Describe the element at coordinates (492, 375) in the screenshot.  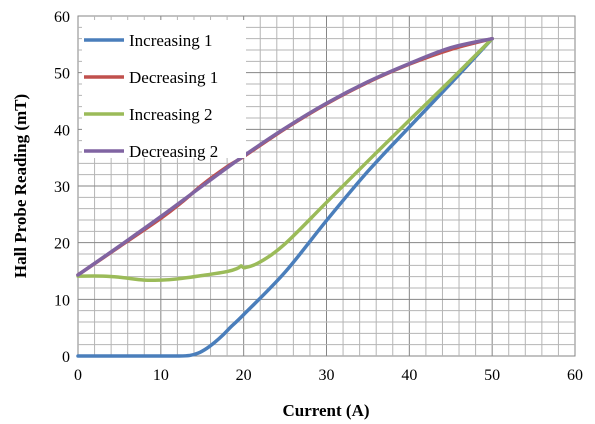
I see `x-tick-label: 50` at that location.